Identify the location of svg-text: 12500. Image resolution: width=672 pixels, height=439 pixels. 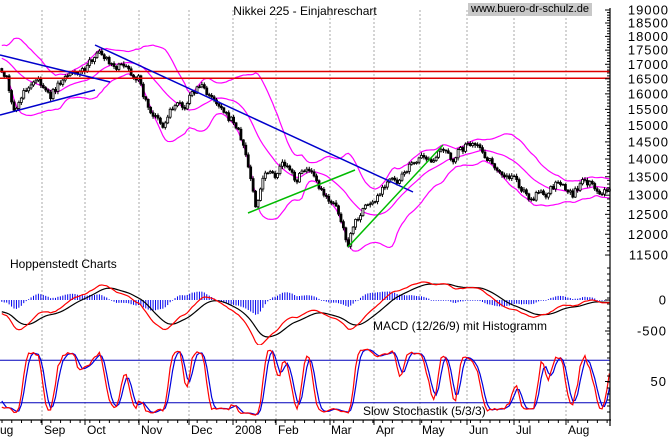
(648, 214).